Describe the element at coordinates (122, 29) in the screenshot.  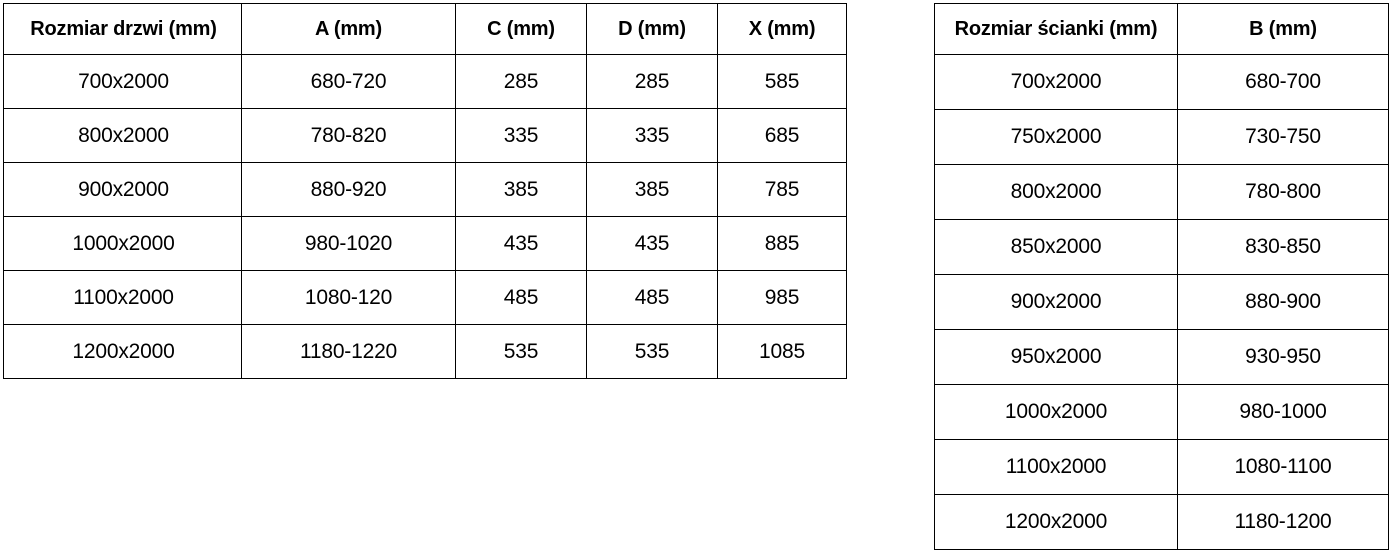
I see `column-header-door-size: Rozmiar drzwi (mm)` at that location.